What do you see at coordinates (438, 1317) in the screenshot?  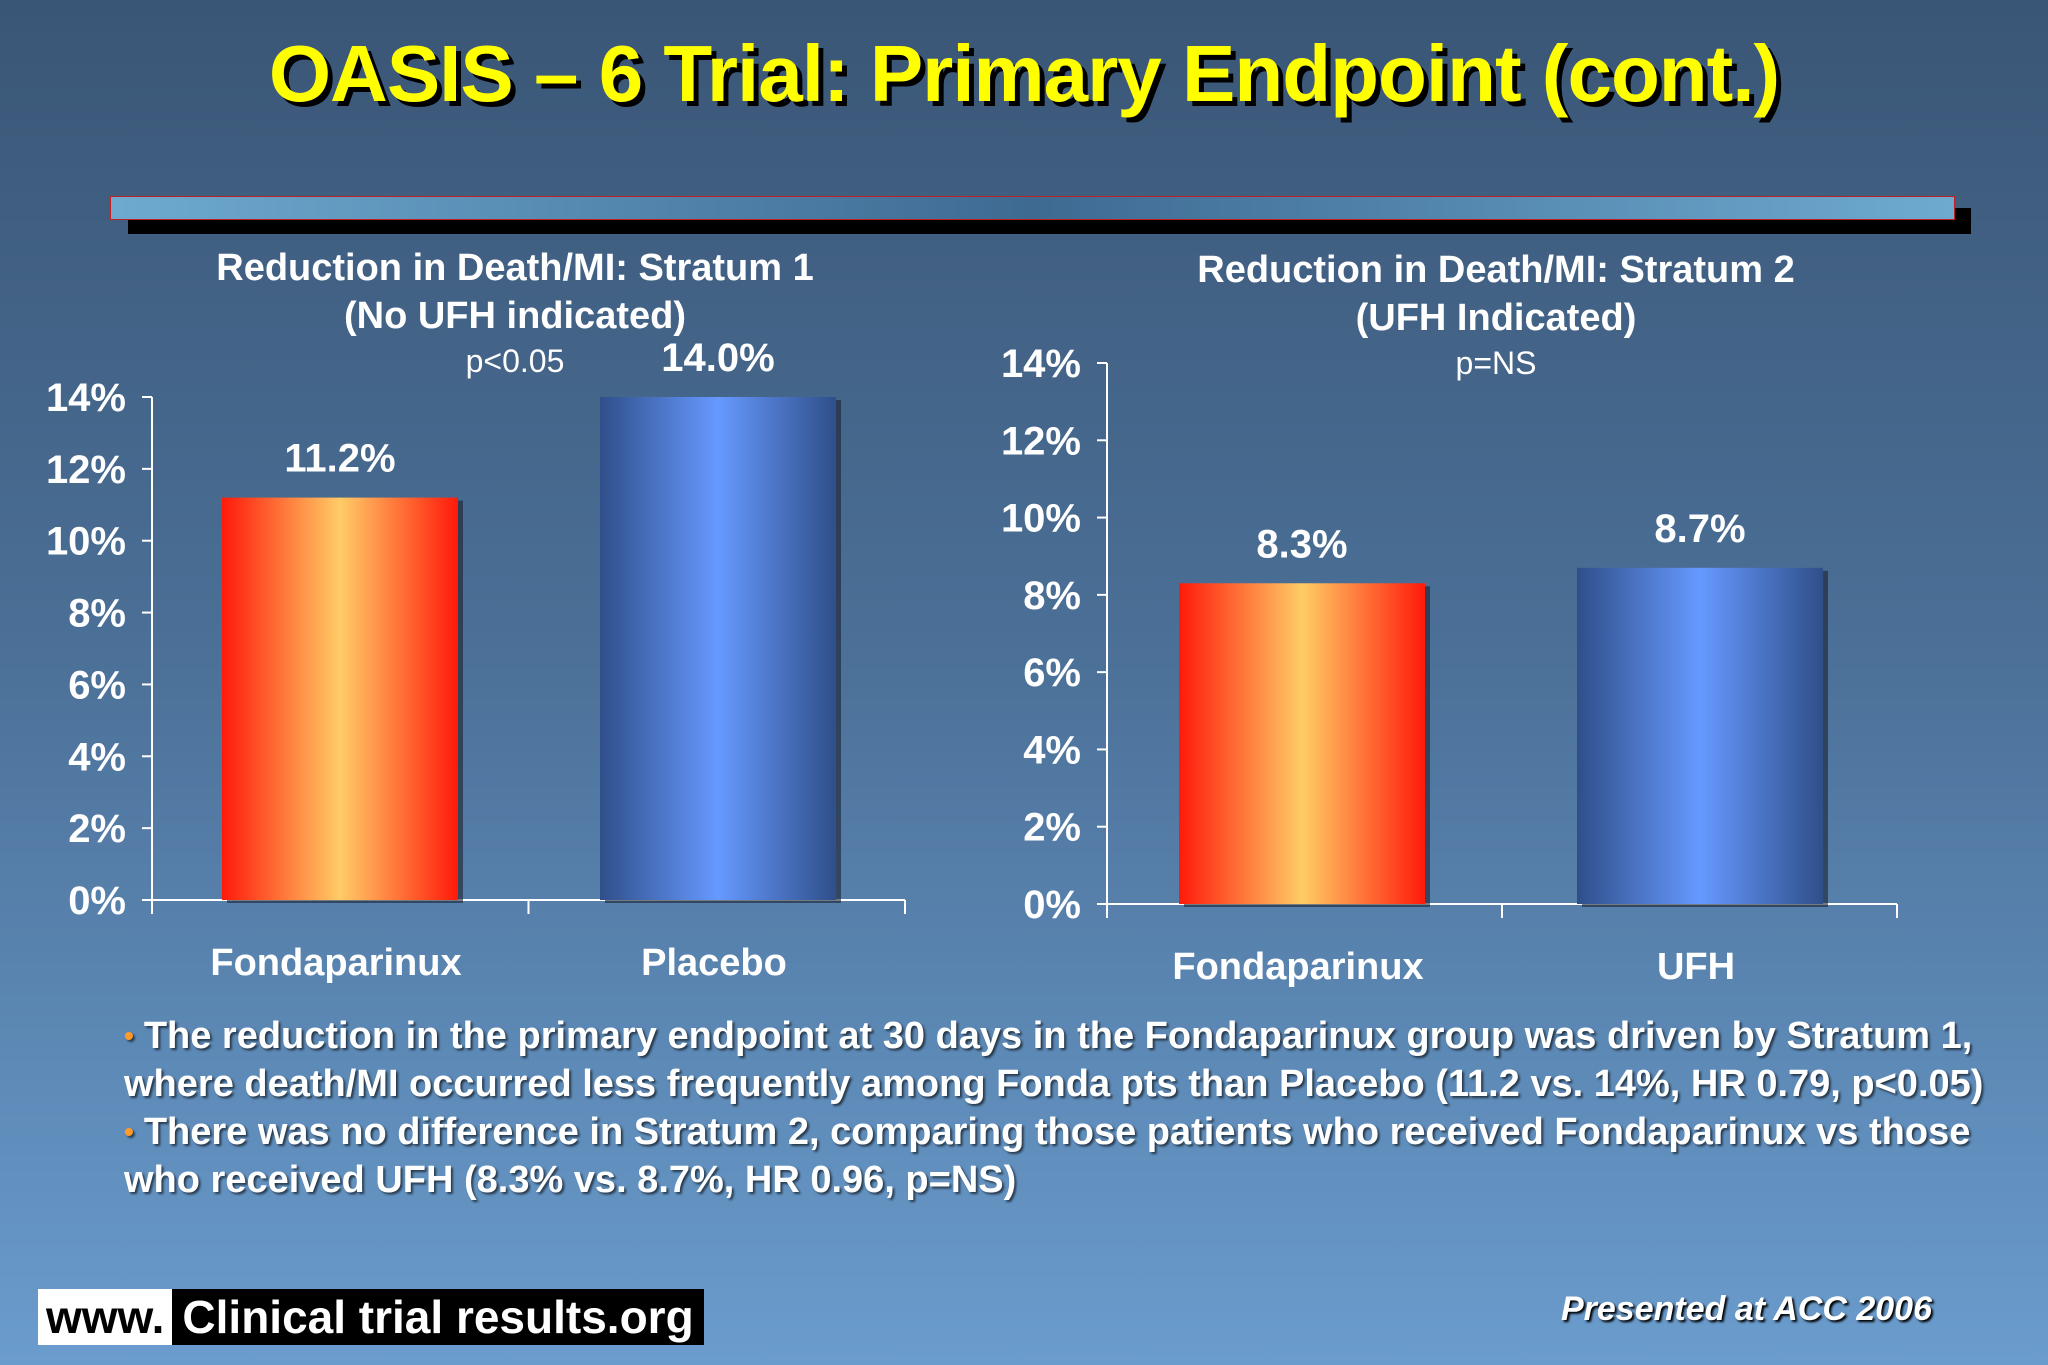 I see `footer-site: Clinical trial results.org` at bounding box center [438, 1317].